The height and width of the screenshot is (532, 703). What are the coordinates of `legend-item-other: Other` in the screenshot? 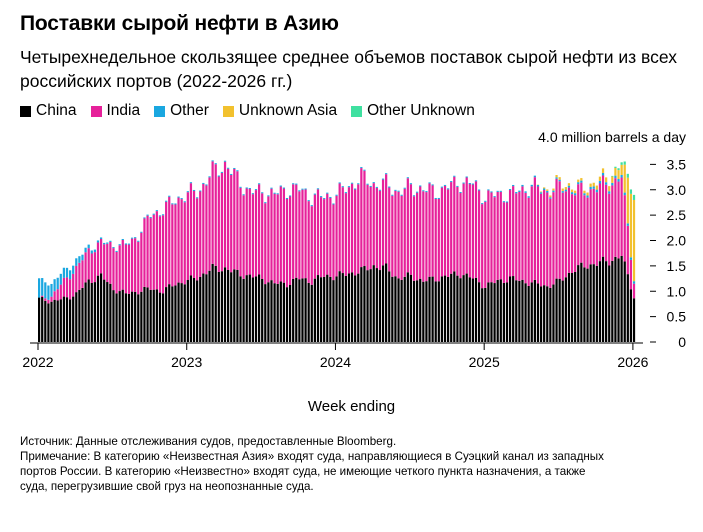 It's located at (181, 111).